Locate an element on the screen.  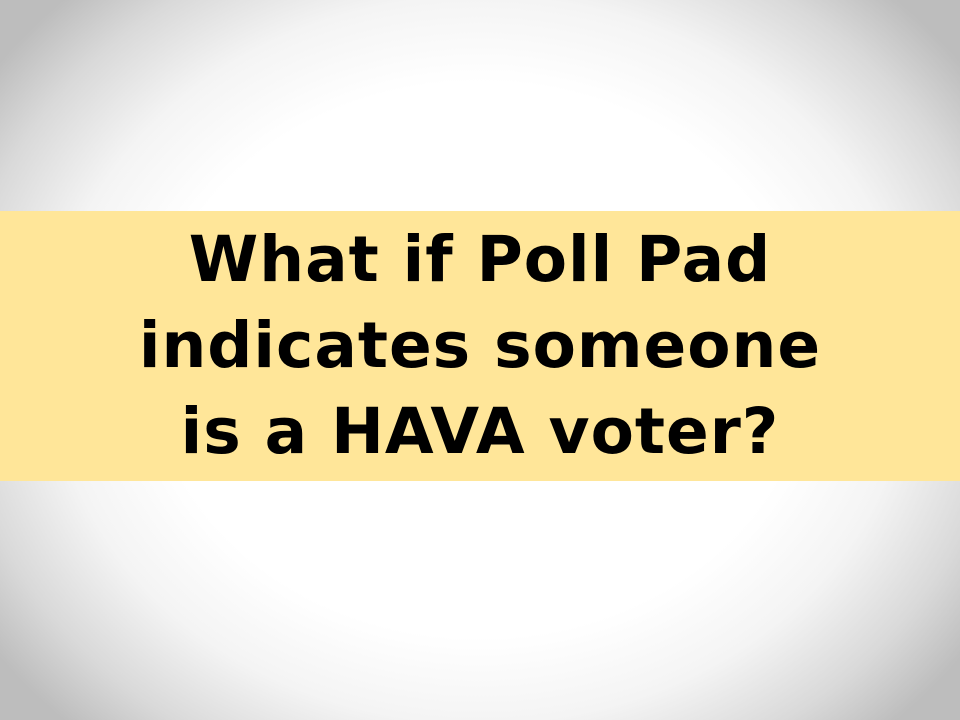
title-line-2: indicates someone is located at coordinates (480, 345).